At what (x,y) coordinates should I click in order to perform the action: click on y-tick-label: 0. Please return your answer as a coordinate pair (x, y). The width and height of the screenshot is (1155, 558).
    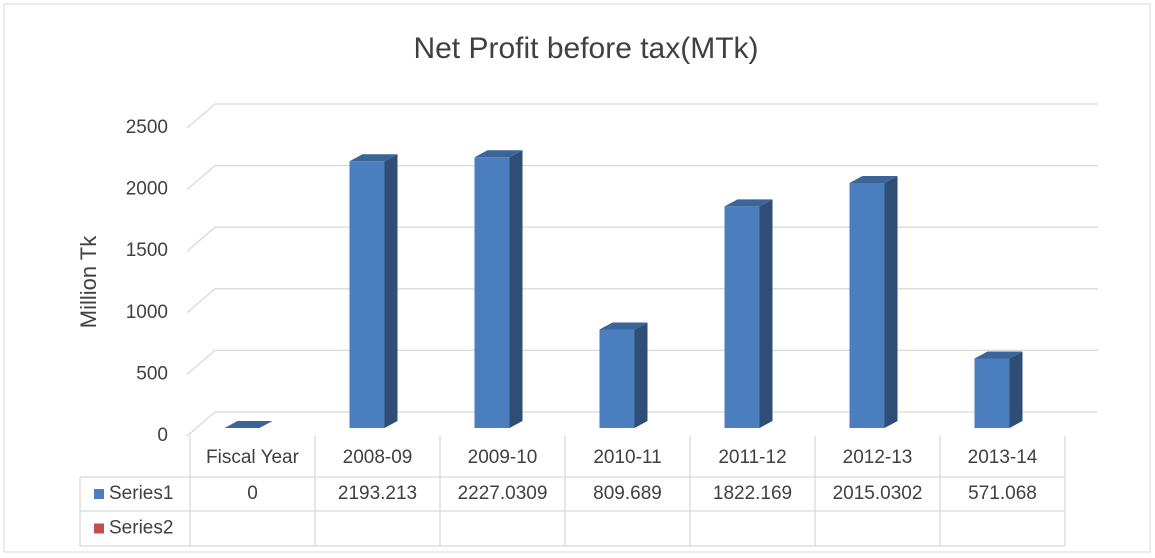
    Looking at the image, I should click on (162, 435).